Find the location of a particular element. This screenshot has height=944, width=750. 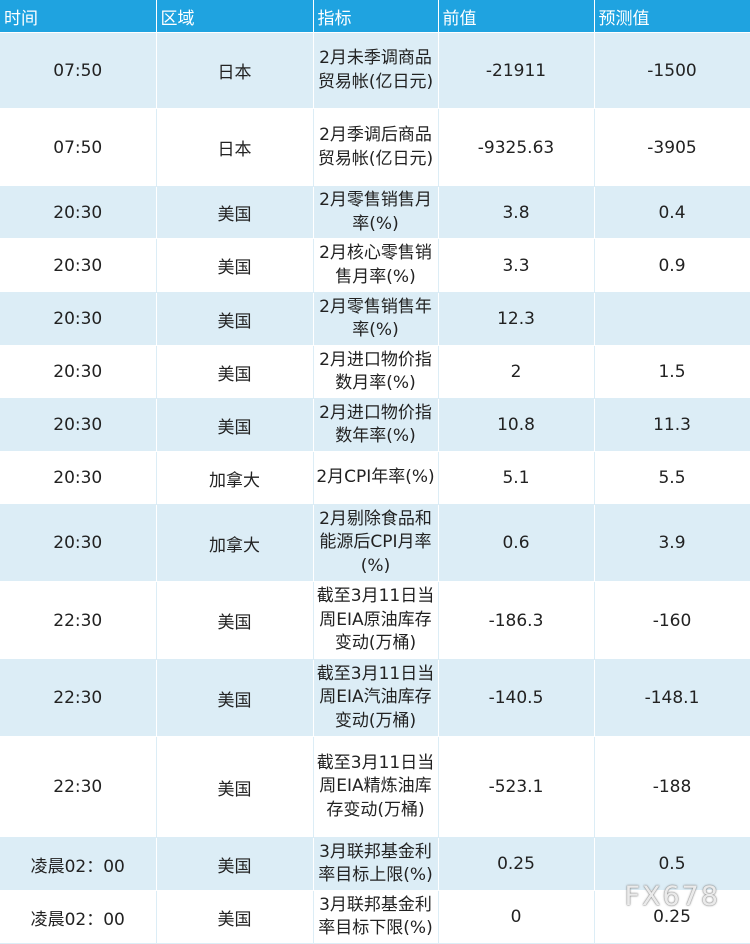

cell-previous: -186.3 is located at coordinates (516, 620).